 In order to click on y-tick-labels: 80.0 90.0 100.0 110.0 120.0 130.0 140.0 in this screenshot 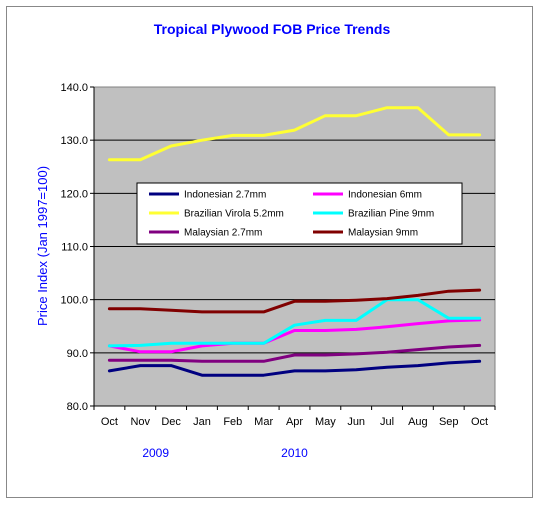, I will do `click(77, 247)`.